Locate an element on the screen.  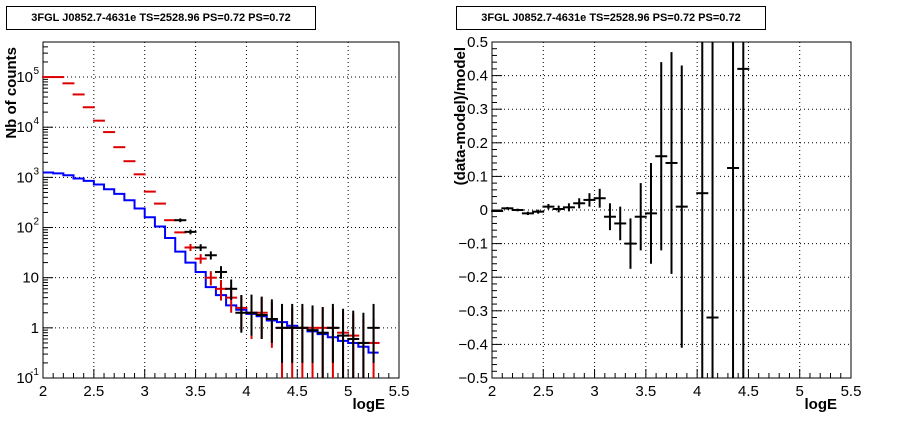
y-tick-label: −0.1 is located at coordinates (473, 244).